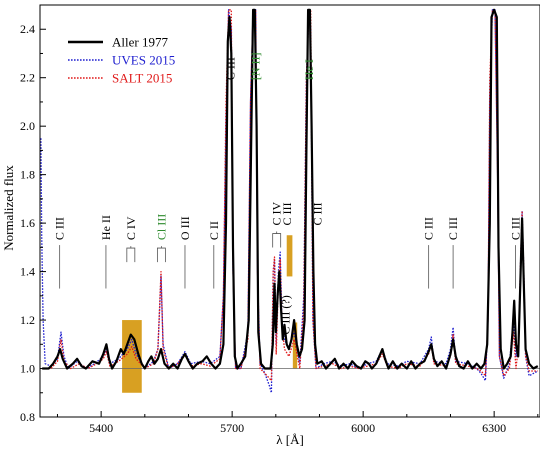 This screenshot has height=450, width=540. I want to click on line-label-0: C III, so click(60, 228).